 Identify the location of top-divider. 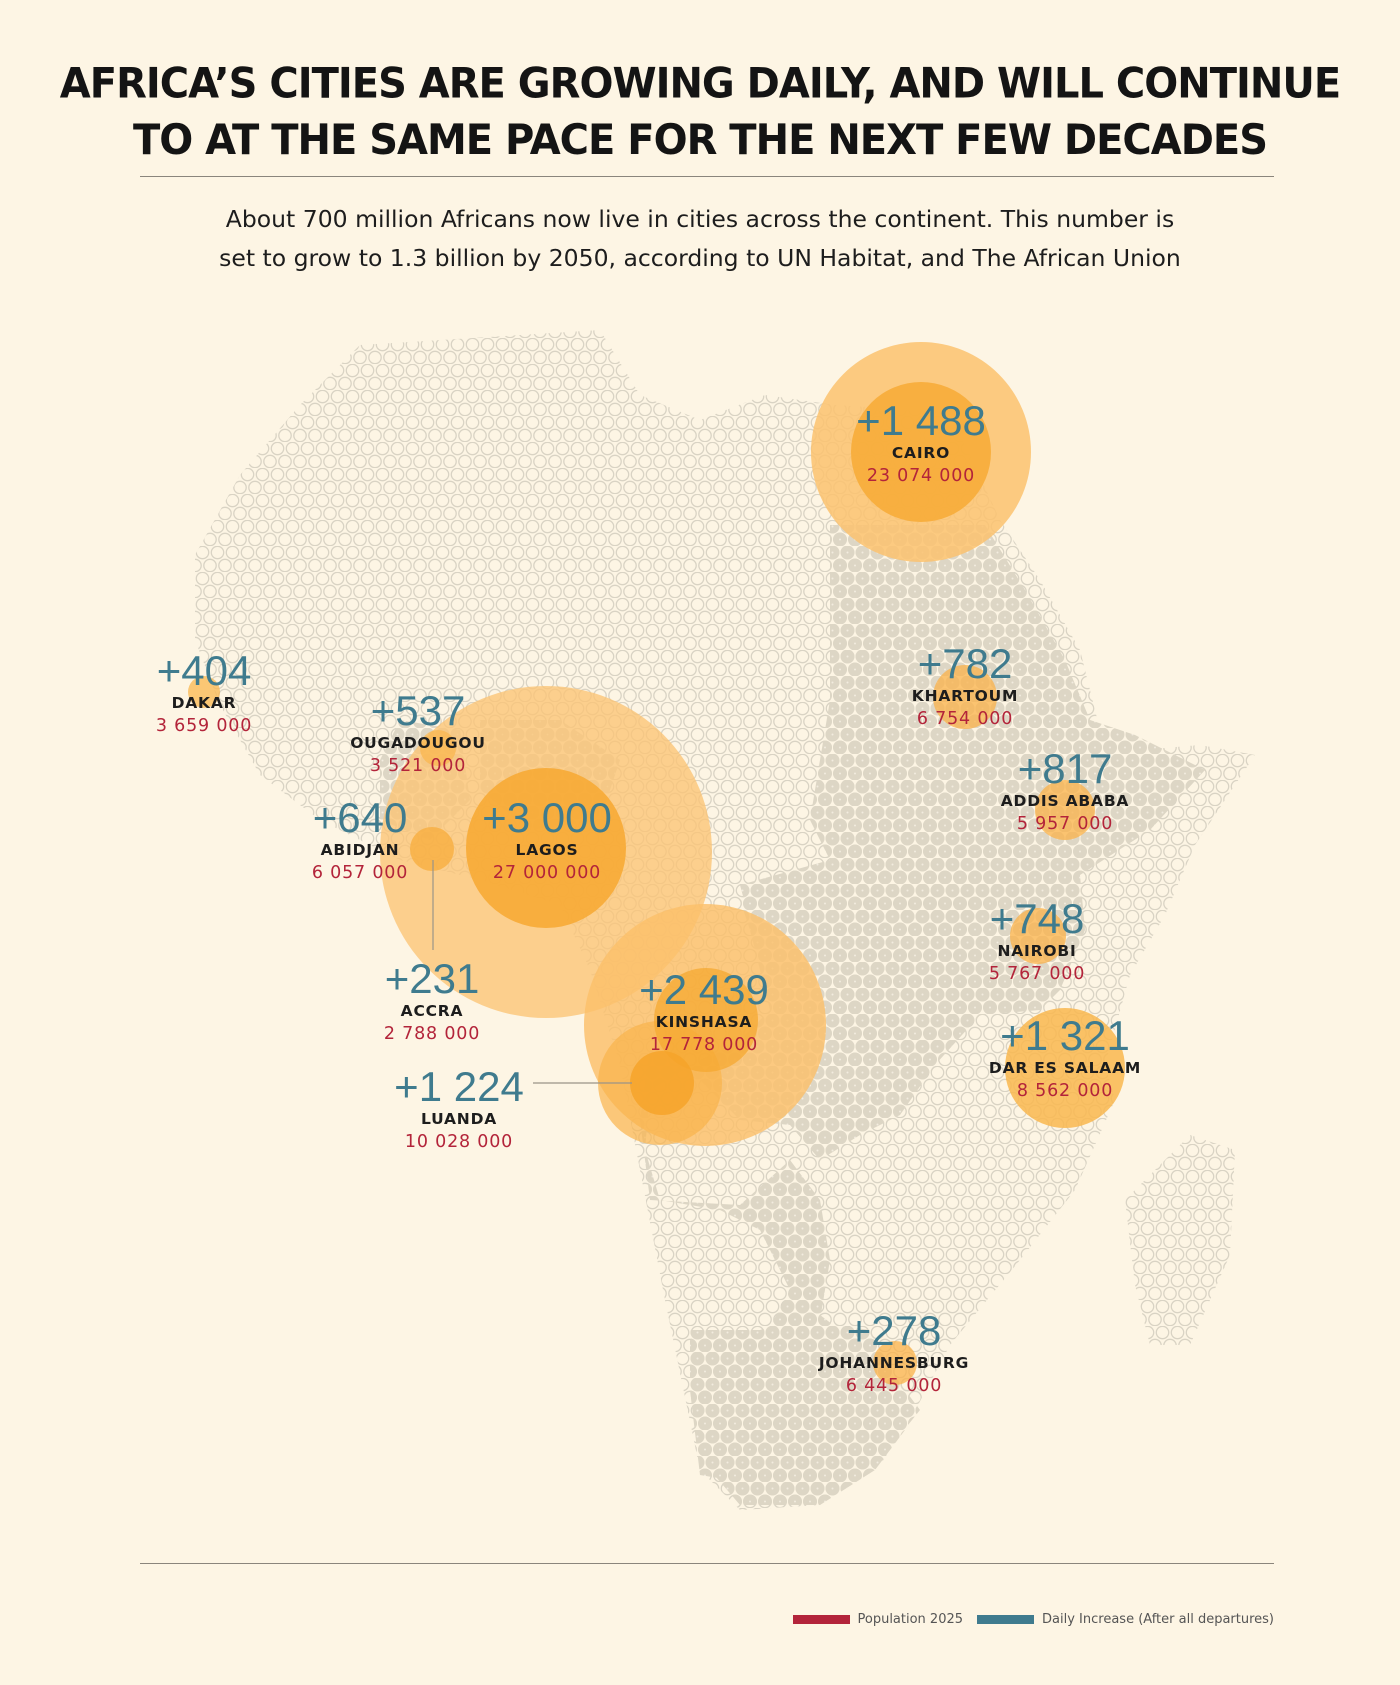
(707, 176).